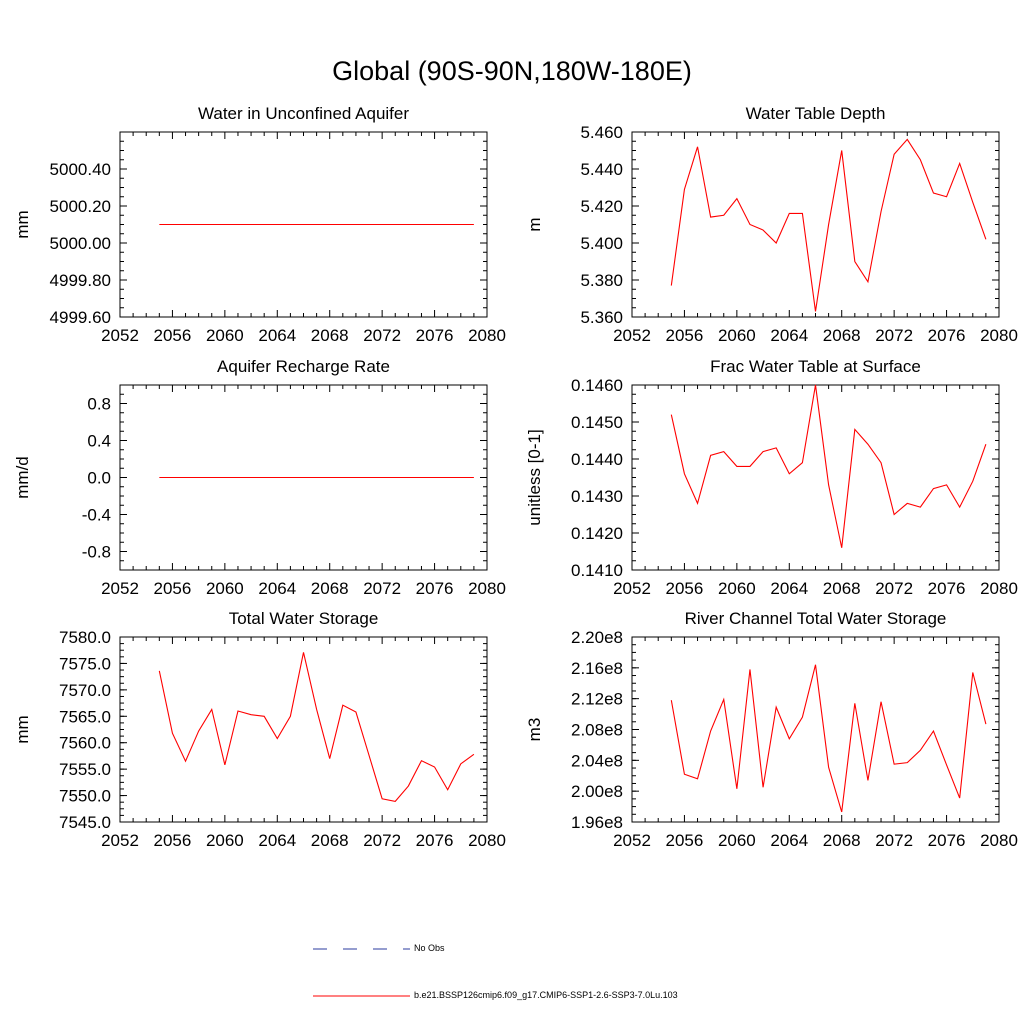 The image size is (1024, 1024). I want to click on y-tick-label: -0.8, so click(96, 552).